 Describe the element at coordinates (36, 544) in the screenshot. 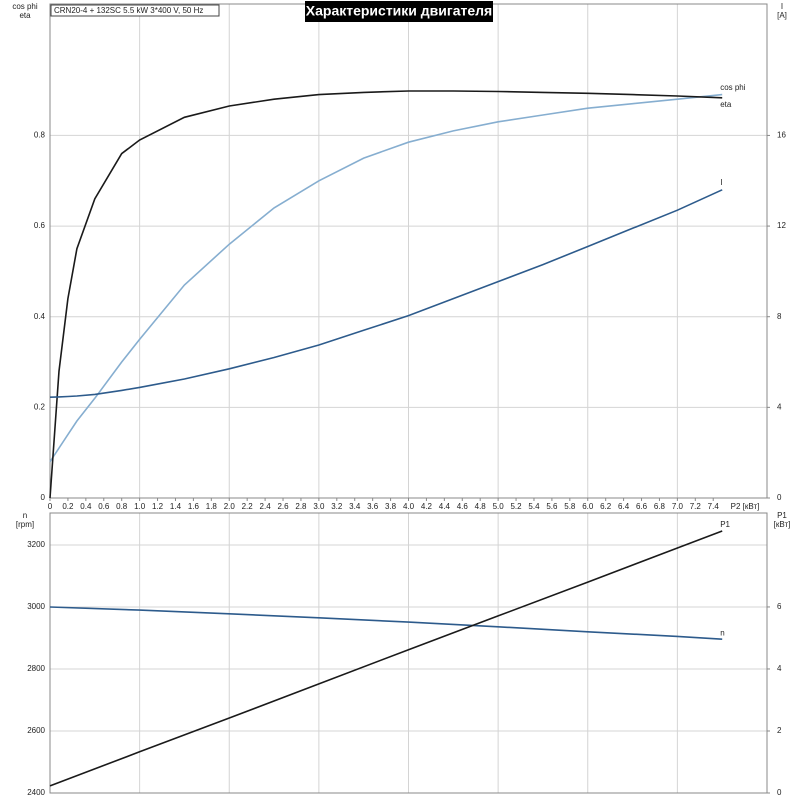

I see `y-tick-label: 3200` at that location.